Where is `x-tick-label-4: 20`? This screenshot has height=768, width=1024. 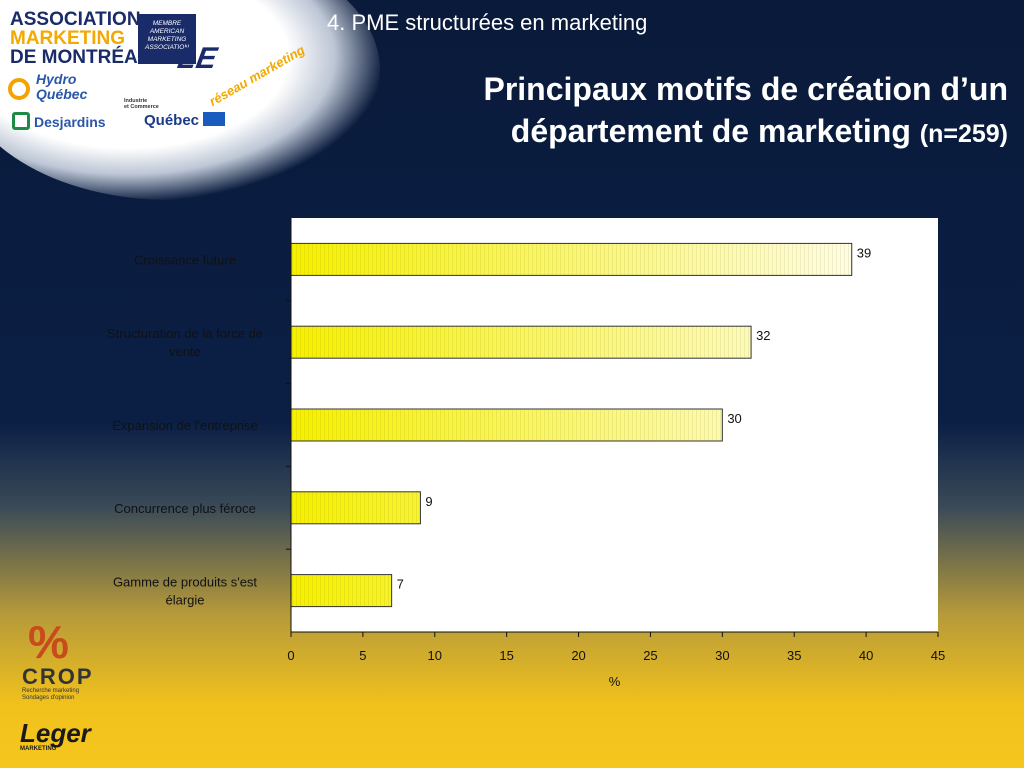 x-tick-label-4: 20 is located at coordinates (578, 655).